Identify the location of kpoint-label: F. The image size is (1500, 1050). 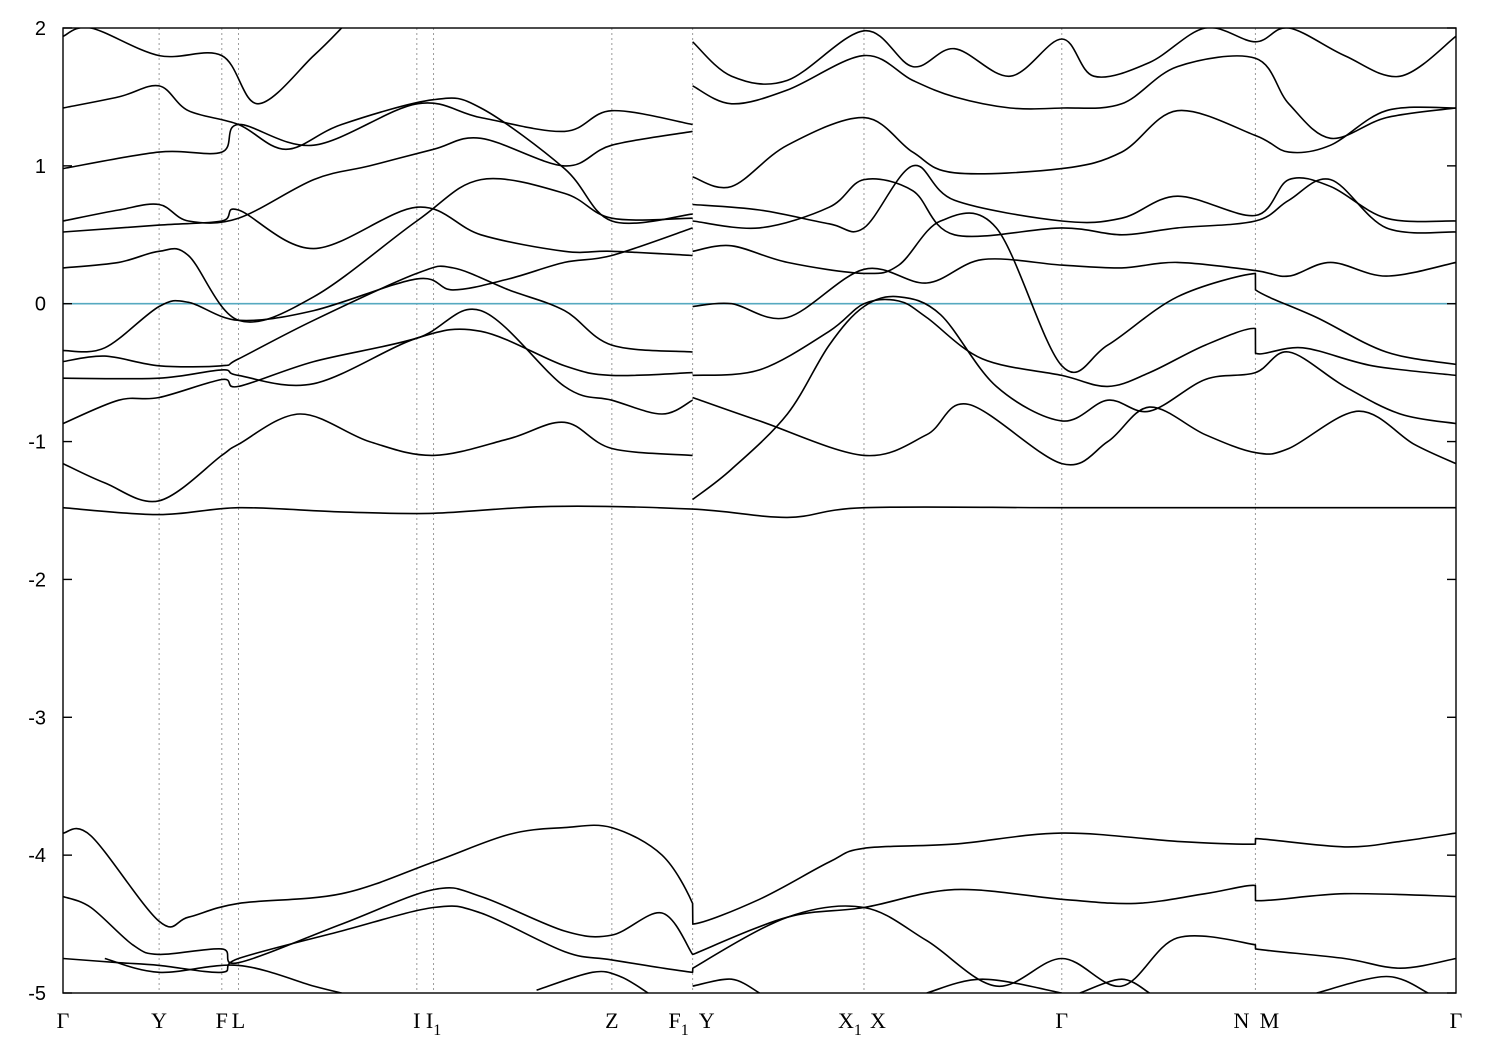
(222, 1020).